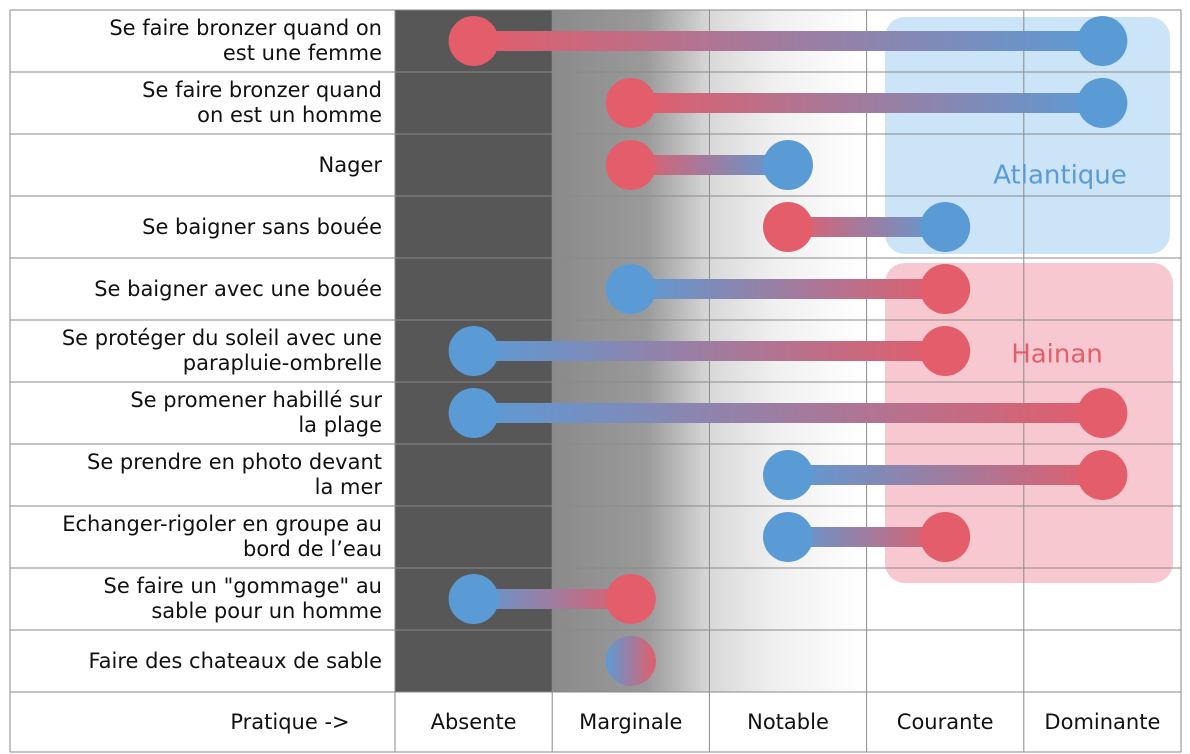  What do you see at coordinates (245, 40) in the screenshot?
I see `row-label: Se faire bronzer quand on est une femme` at bounding box center [245, 40].